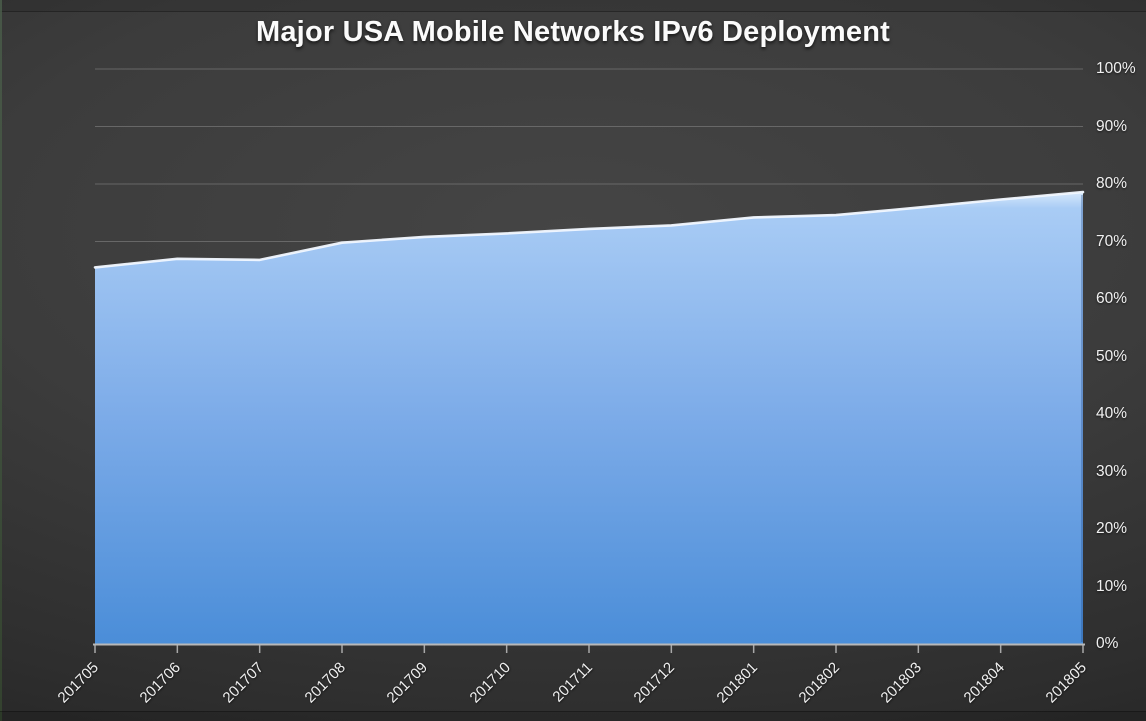 Image resolution: width=1146 pixels, height=721 pixels. Describe the element at coordinates (573, 6) in the screenshot. I see `top-edge-band` at that location.